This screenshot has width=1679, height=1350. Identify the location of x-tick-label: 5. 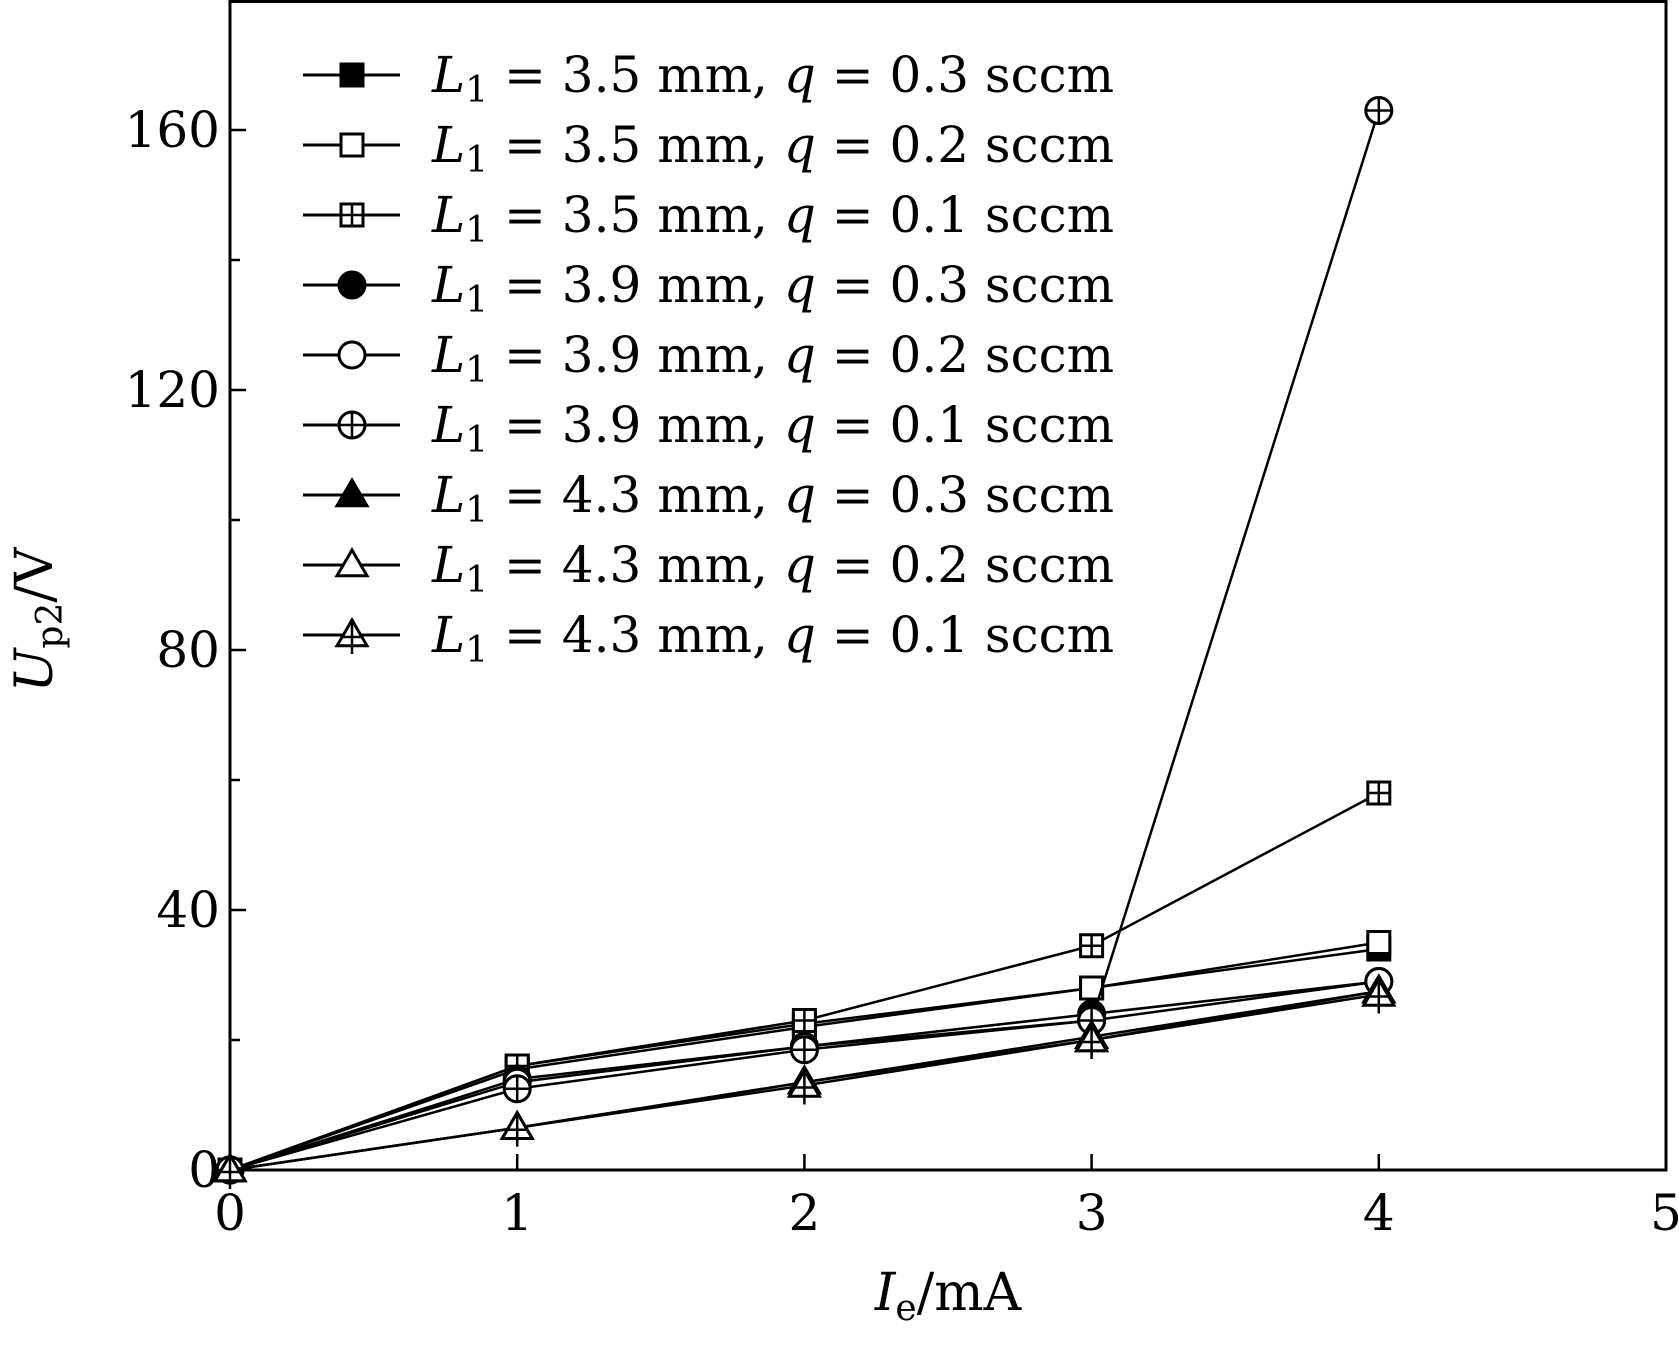
(1664, 1213).